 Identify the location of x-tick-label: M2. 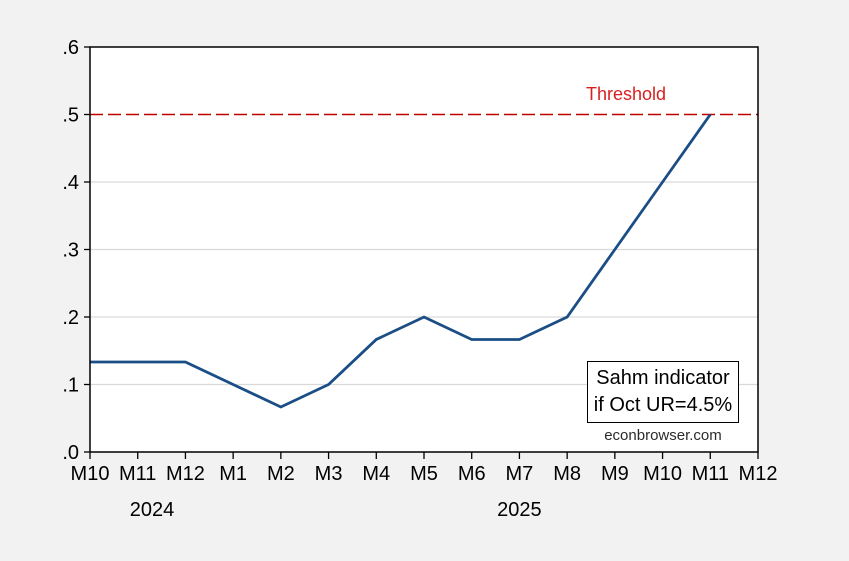
(281, 474).